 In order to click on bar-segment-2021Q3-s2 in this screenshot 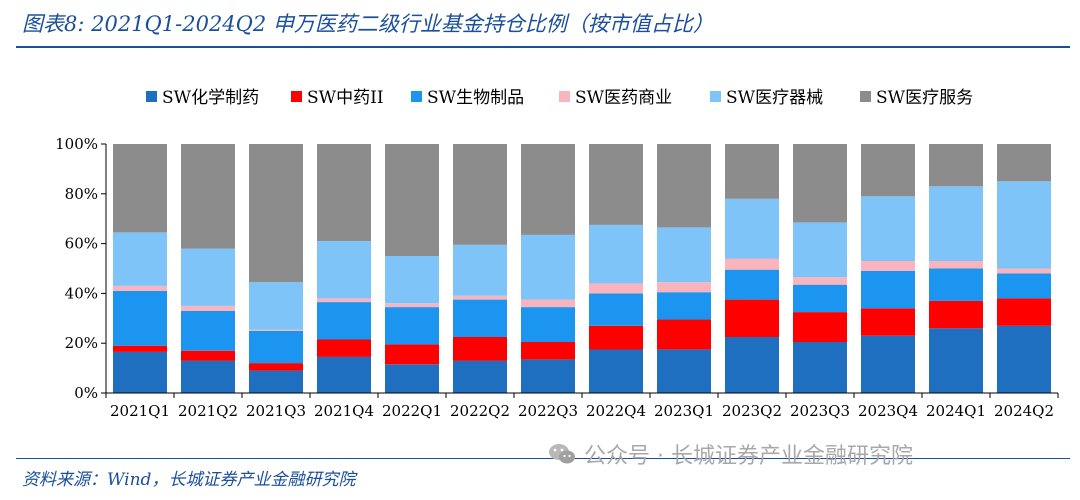, I will do `click(276, 347)`.